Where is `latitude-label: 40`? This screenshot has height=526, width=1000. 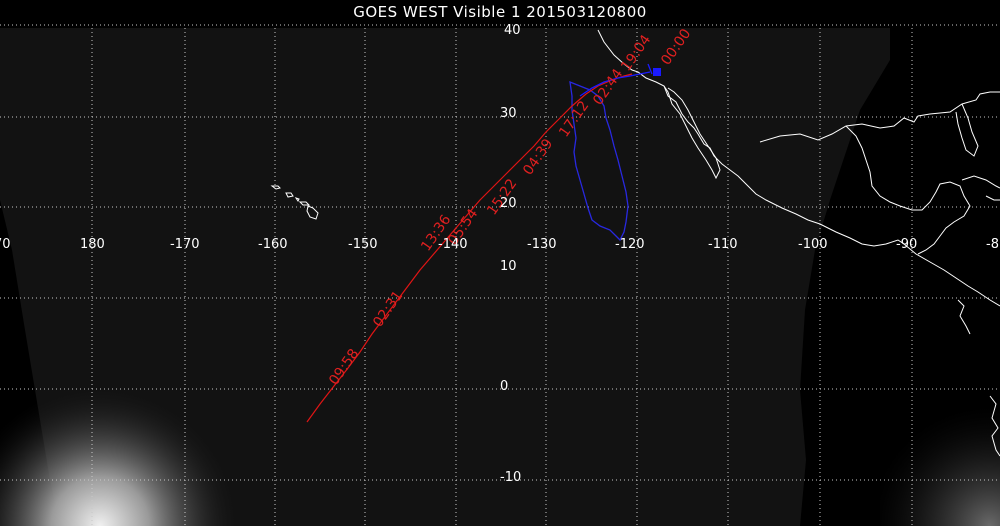
latitude-label: 40 is located at coordinates (512, 30).